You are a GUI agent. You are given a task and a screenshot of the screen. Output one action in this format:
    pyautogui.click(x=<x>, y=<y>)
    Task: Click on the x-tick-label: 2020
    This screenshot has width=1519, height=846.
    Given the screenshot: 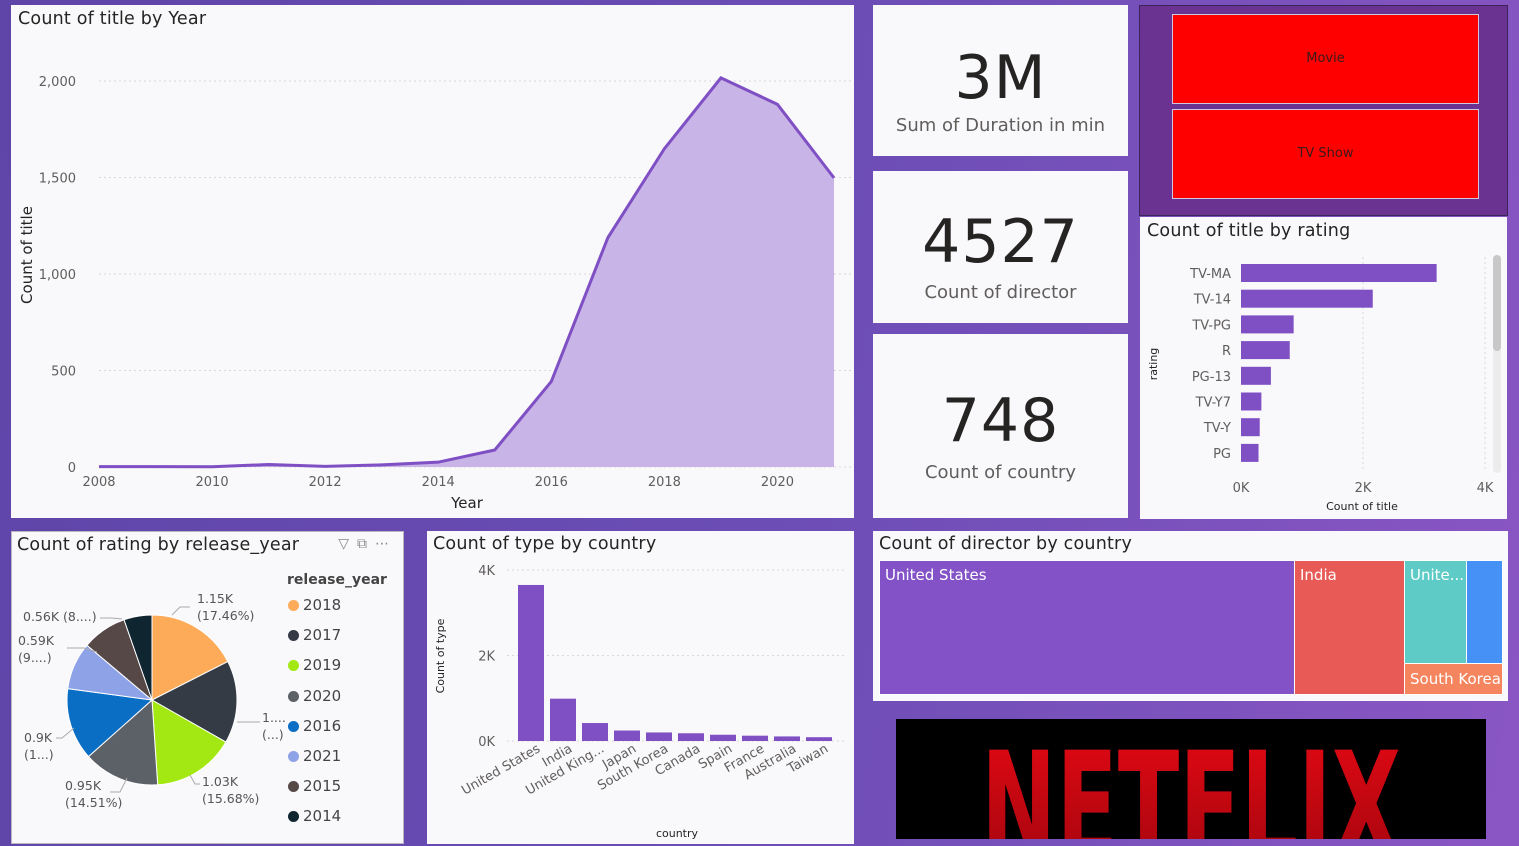 What is the action you would take?
    pyautogui.click(x=777, y=482)
    